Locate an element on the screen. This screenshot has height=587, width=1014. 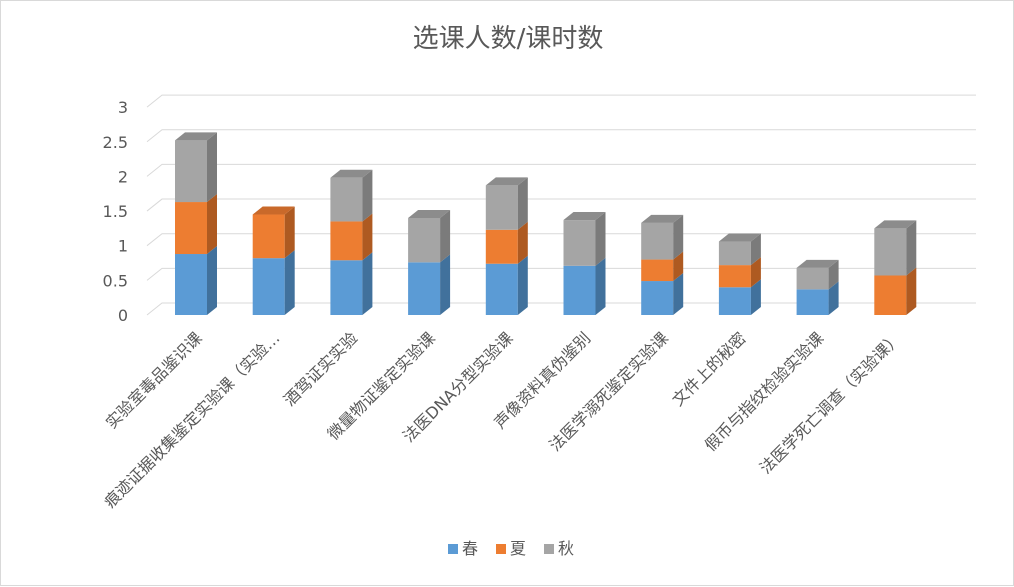
chart-title: 选课人数/课时数 is located at coordinates (508, 39).